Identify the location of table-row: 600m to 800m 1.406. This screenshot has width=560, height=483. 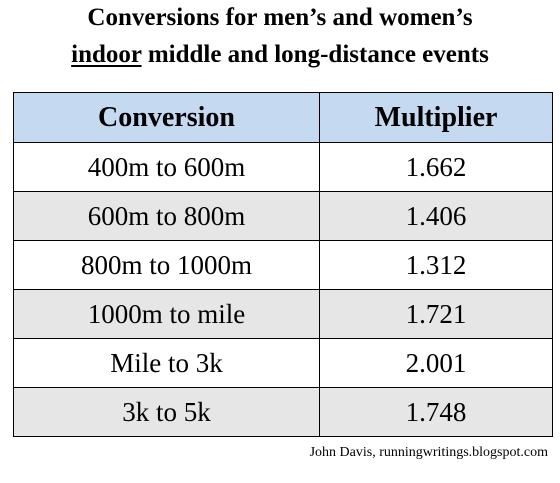
(283, 216).